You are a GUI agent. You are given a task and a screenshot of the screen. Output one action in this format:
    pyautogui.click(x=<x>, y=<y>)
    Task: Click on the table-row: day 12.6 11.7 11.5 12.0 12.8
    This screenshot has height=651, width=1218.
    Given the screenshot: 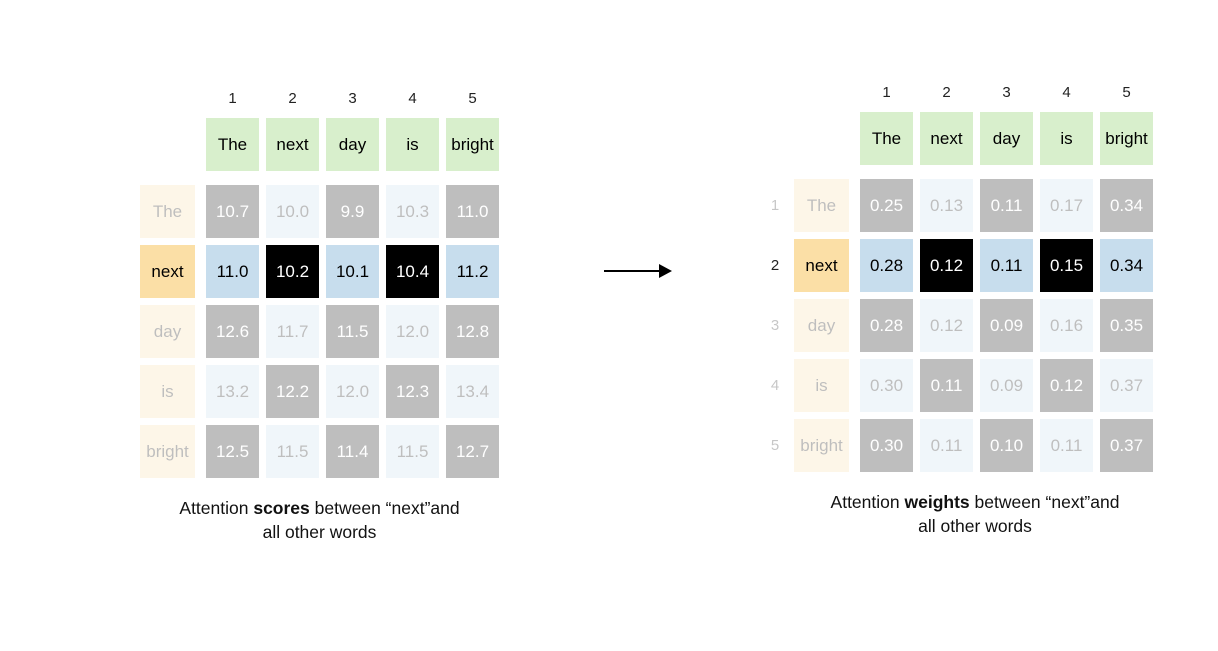 What is the action you would take?
    pyautogui.click(x=319, y=331)
    